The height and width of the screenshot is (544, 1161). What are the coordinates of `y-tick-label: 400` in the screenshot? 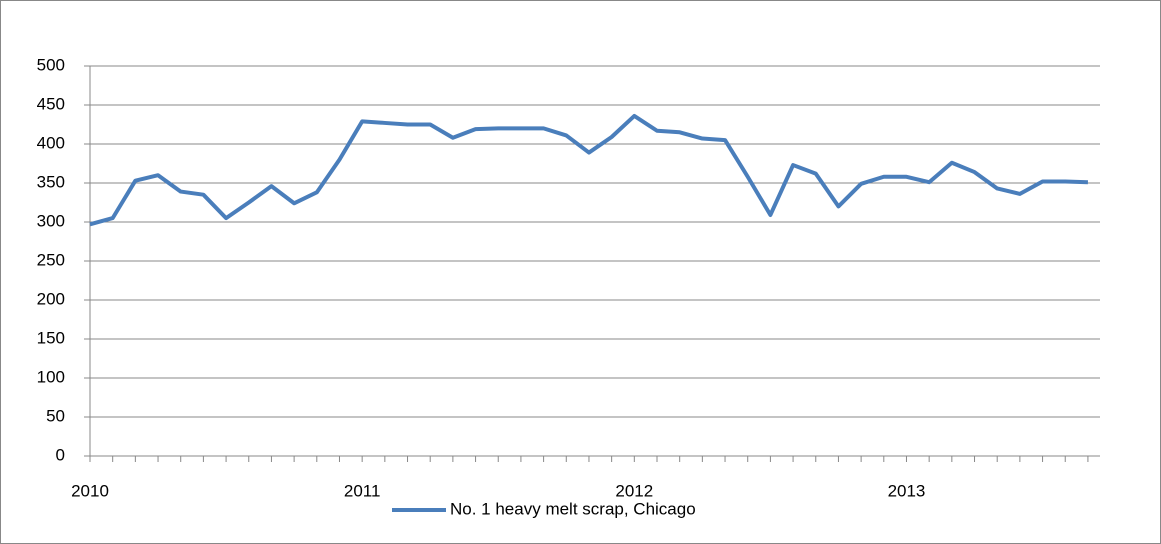 It's located at (51, 142).